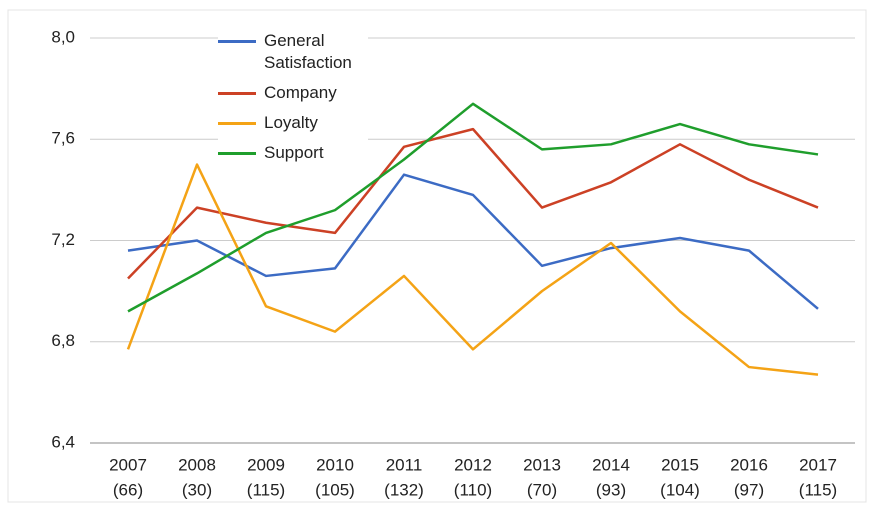 Image resolution: width=874 pixels, height=515 pixels. Describe the element at coordinates (404, 489) in the screenshot. I see `x-tick-sublabel: (132)` at that location.